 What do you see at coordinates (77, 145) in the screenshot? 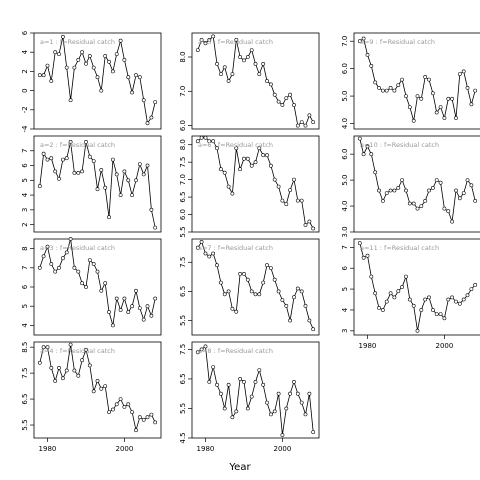
I see `panel-label: a=2 : f=Residual catch` at bounding box center [77, 145].